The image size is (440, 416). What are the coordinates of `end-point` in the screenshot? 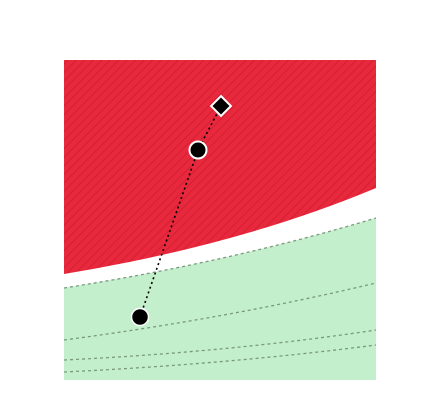 It's located at (221, 106).